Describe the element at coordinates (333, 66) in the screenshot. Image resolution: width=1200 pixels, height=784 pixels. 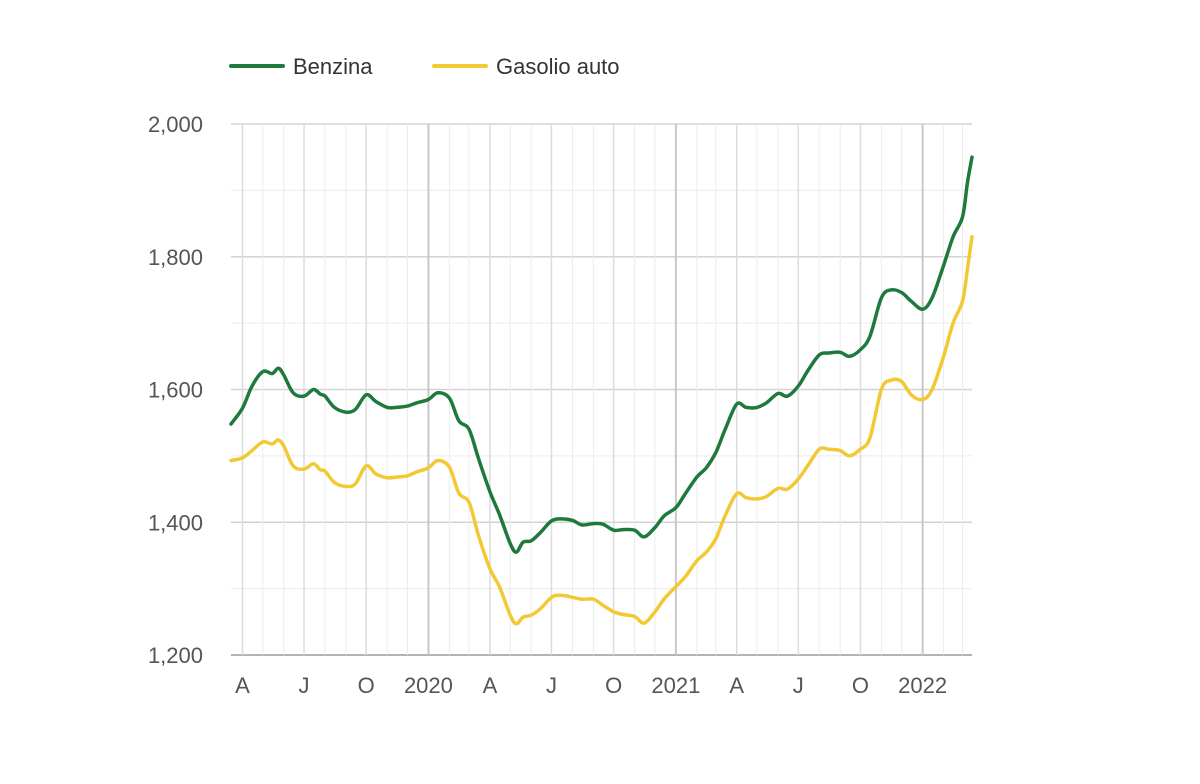
I see `legend-label: Benzina` at that location.